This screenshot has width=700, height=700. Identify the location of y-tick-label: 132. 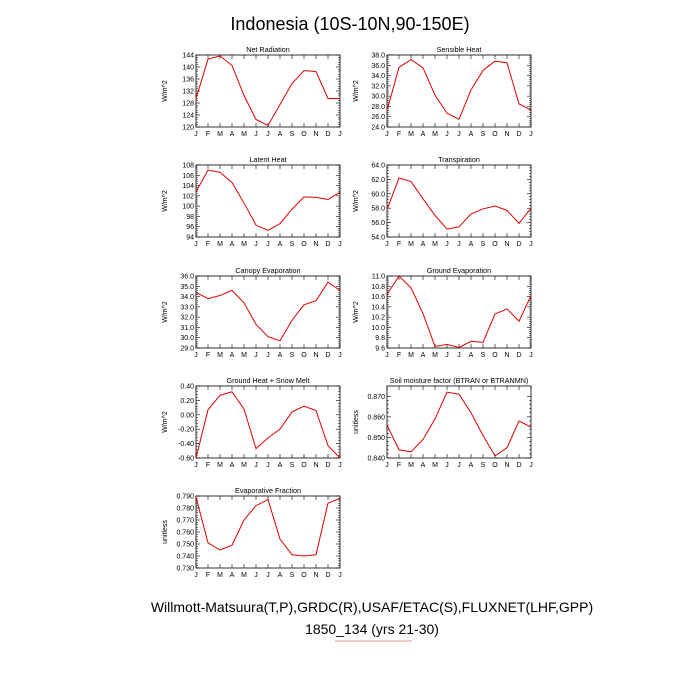
(188, 92).